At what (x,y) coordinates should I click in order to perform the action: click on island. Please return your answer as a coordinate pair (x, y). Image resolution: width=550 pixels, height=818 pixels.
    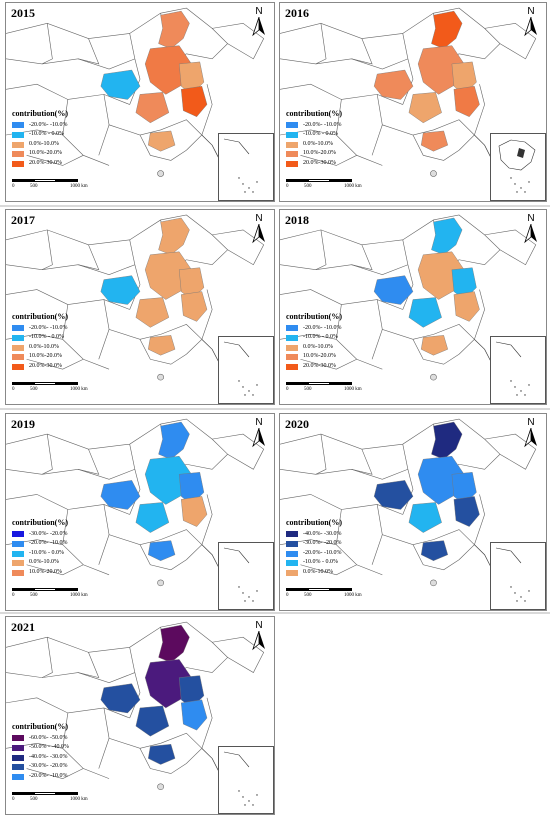
    Looking at the image, I should click on (160, 377).